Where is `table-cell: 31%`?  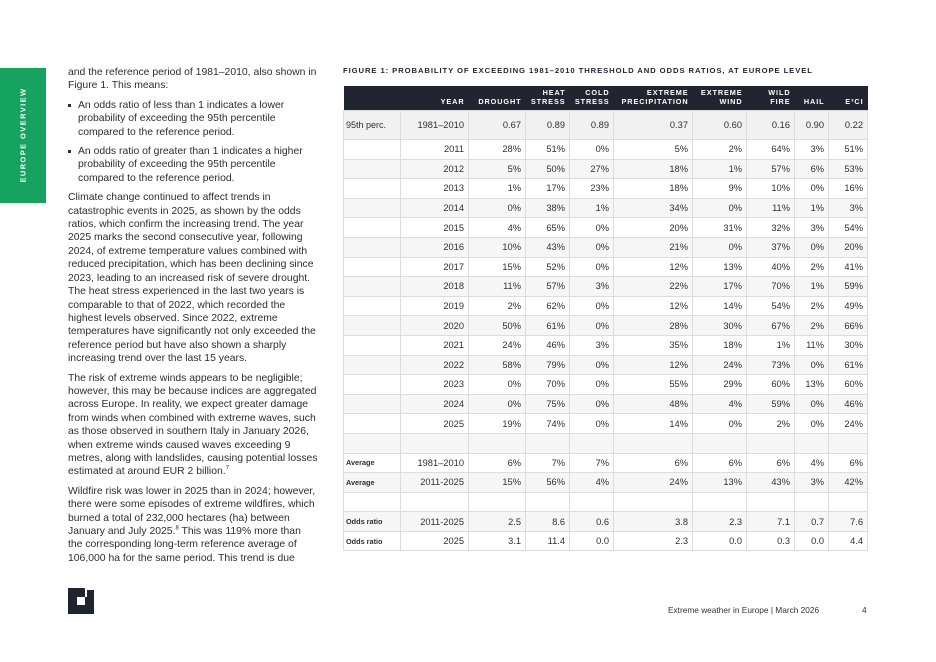
table-cell: 31% is located at coordinates (719, 227).